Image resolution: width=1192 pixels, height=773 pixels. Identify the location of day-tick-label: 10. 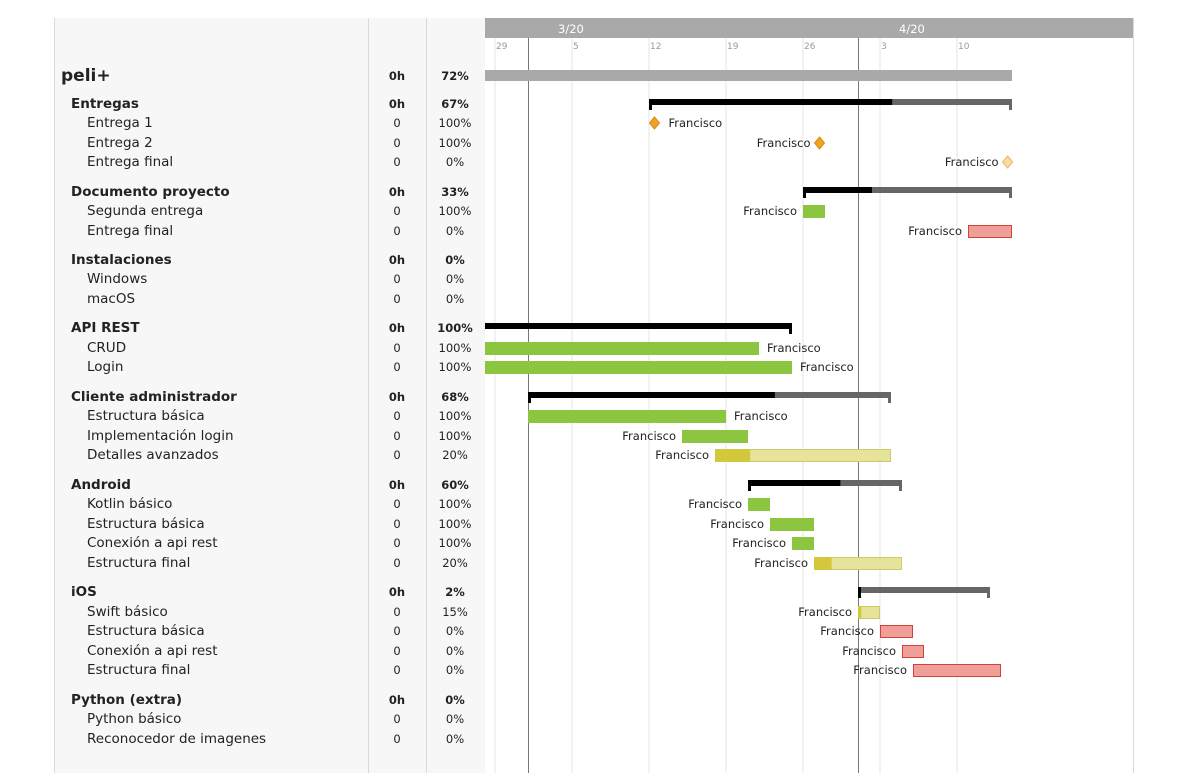
(964, 47).